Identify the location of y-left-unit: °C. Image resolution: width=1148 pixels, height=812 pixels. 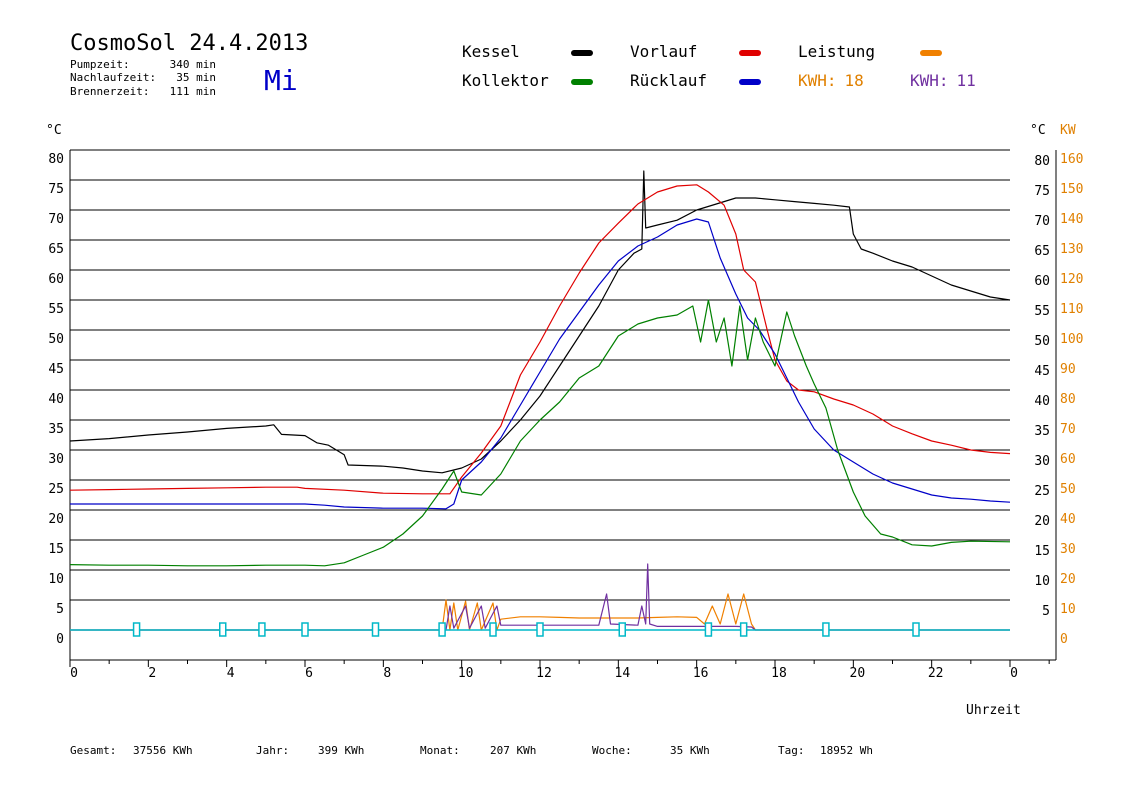
(54, 130).